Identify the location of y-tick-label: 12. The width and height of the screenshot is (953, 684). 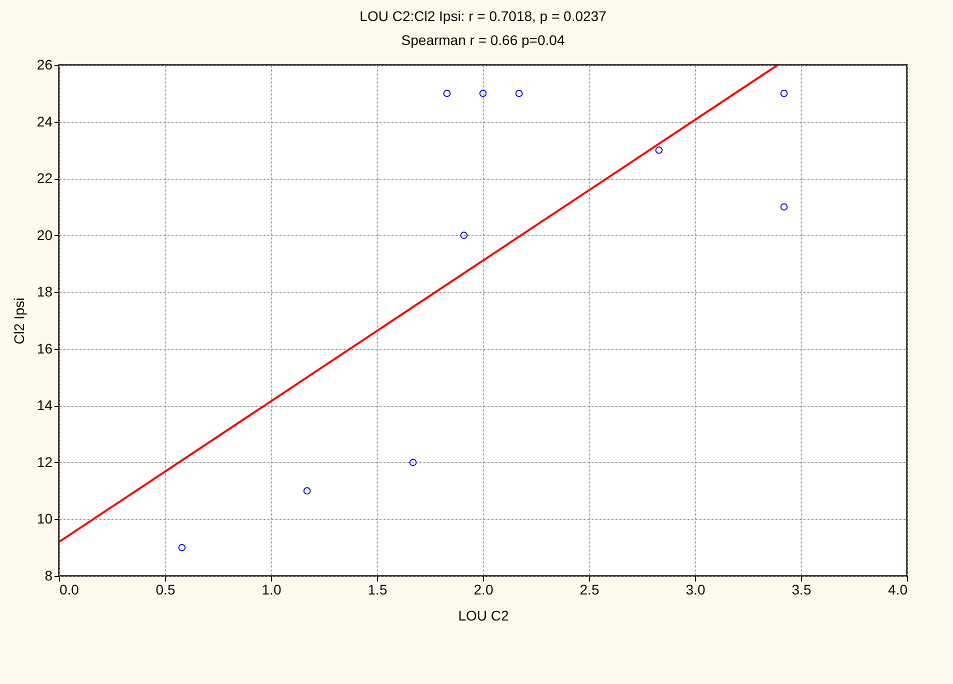
(44, 462).